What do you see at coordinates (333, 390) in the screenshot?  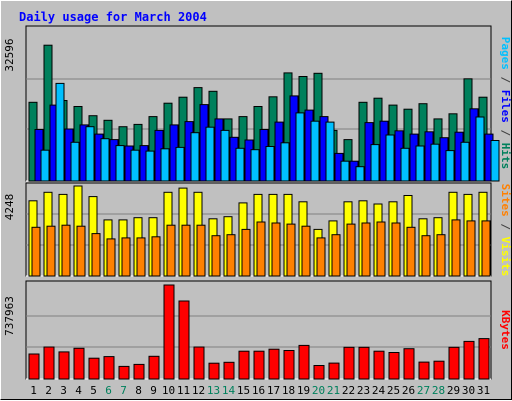 I see `day-label-21: 21` at bounding box center [333, 390].